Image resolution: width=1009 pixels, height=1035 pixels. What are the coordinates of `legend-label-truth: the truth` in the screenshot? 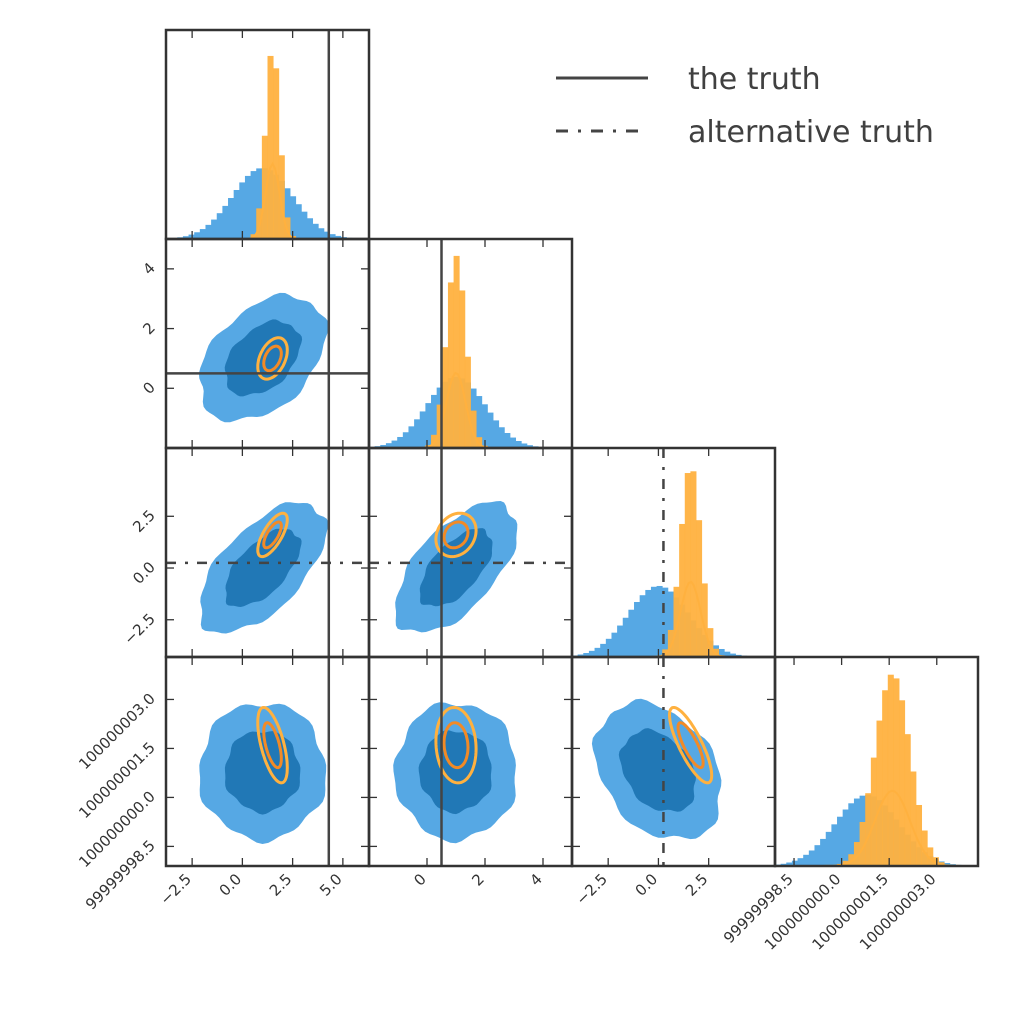 It's located at (754, 79).